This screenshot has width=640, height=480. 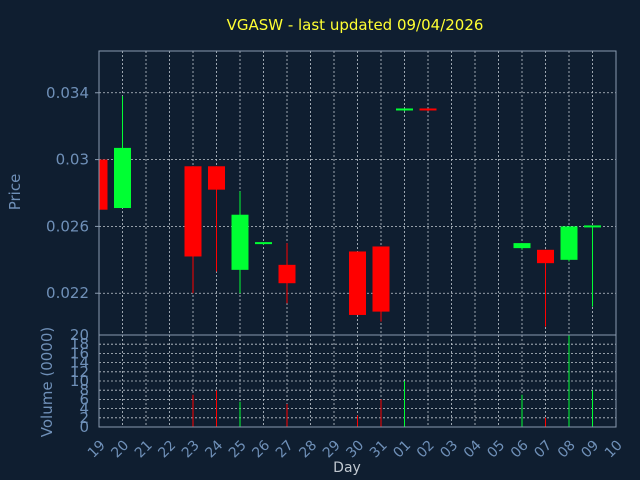 I want to click on day-axis-label: Day, so click(x=347, y=468).